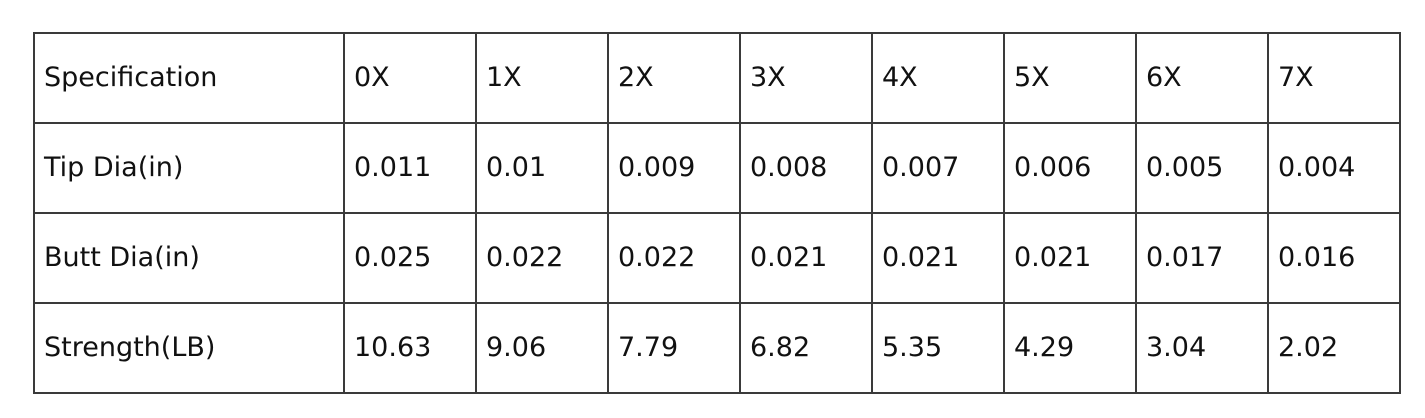 The height and width of the screenshot is (418, 1425). I want to click on cell-tip-dia-3x: 0.008, so click(806, 168).